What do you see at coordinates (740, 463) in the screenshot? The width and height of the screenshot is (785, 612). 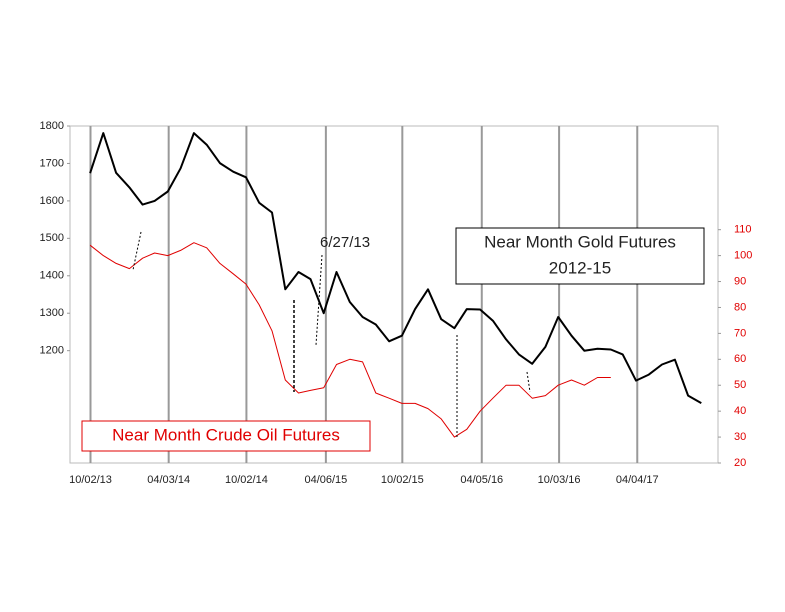 I see `y2-tick-label: 20` at bounding box center [740, 463].